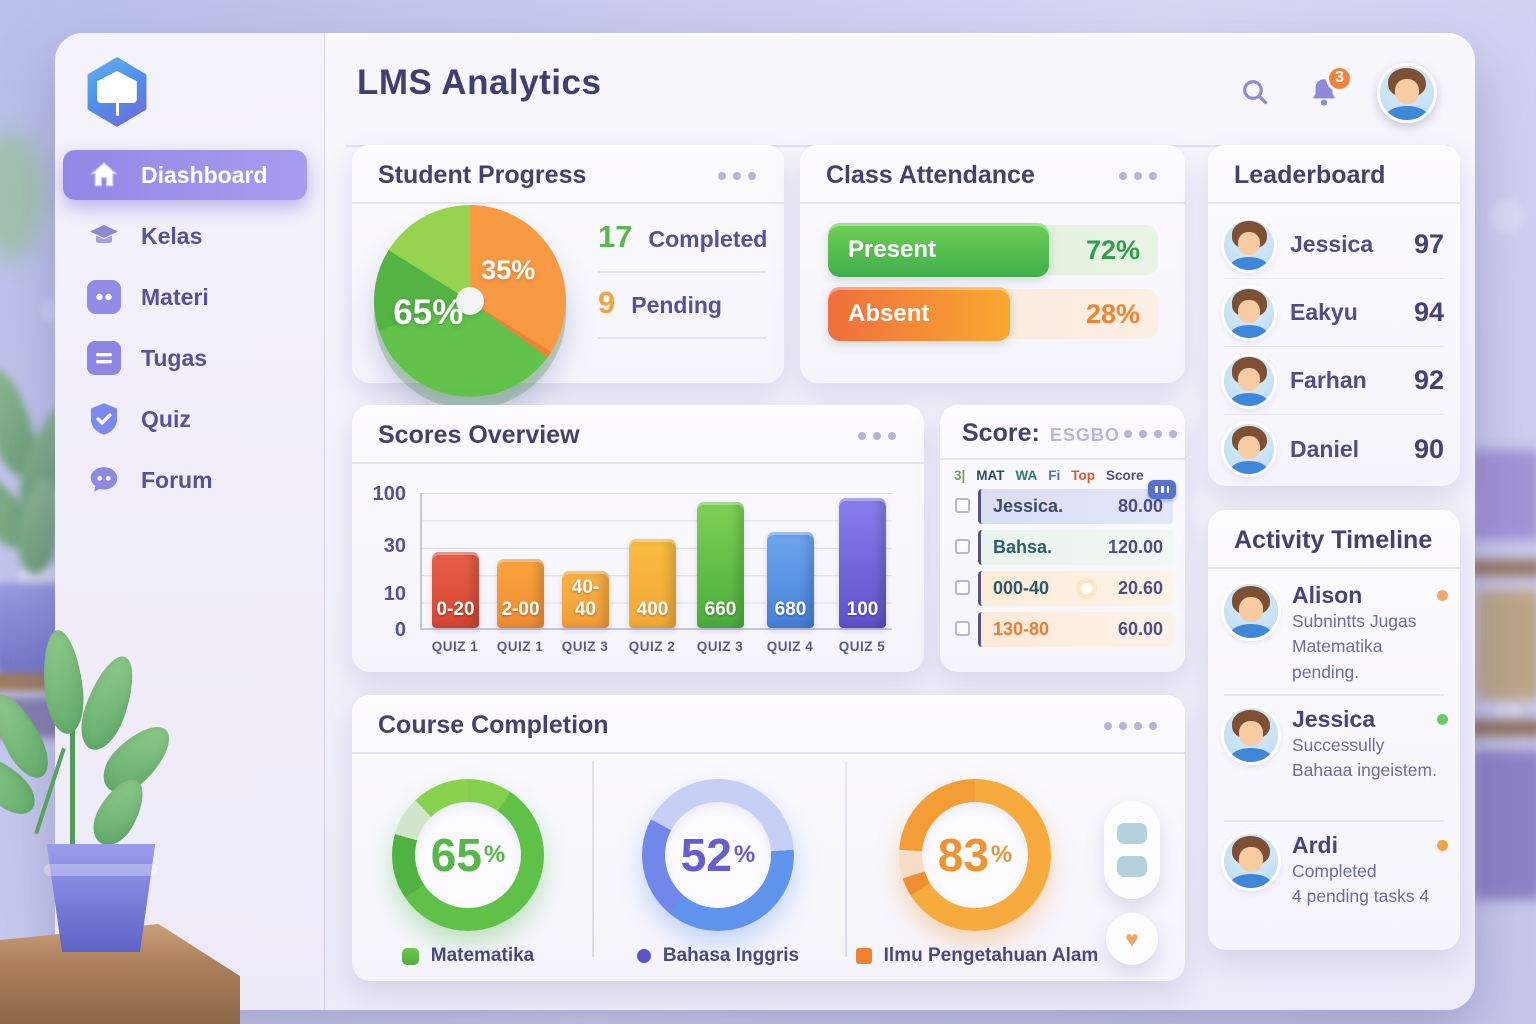  What do you see at coordinates (101, 870) in the screenshot?
I see `plant-pot-rim` at bounding box center [101, 870].